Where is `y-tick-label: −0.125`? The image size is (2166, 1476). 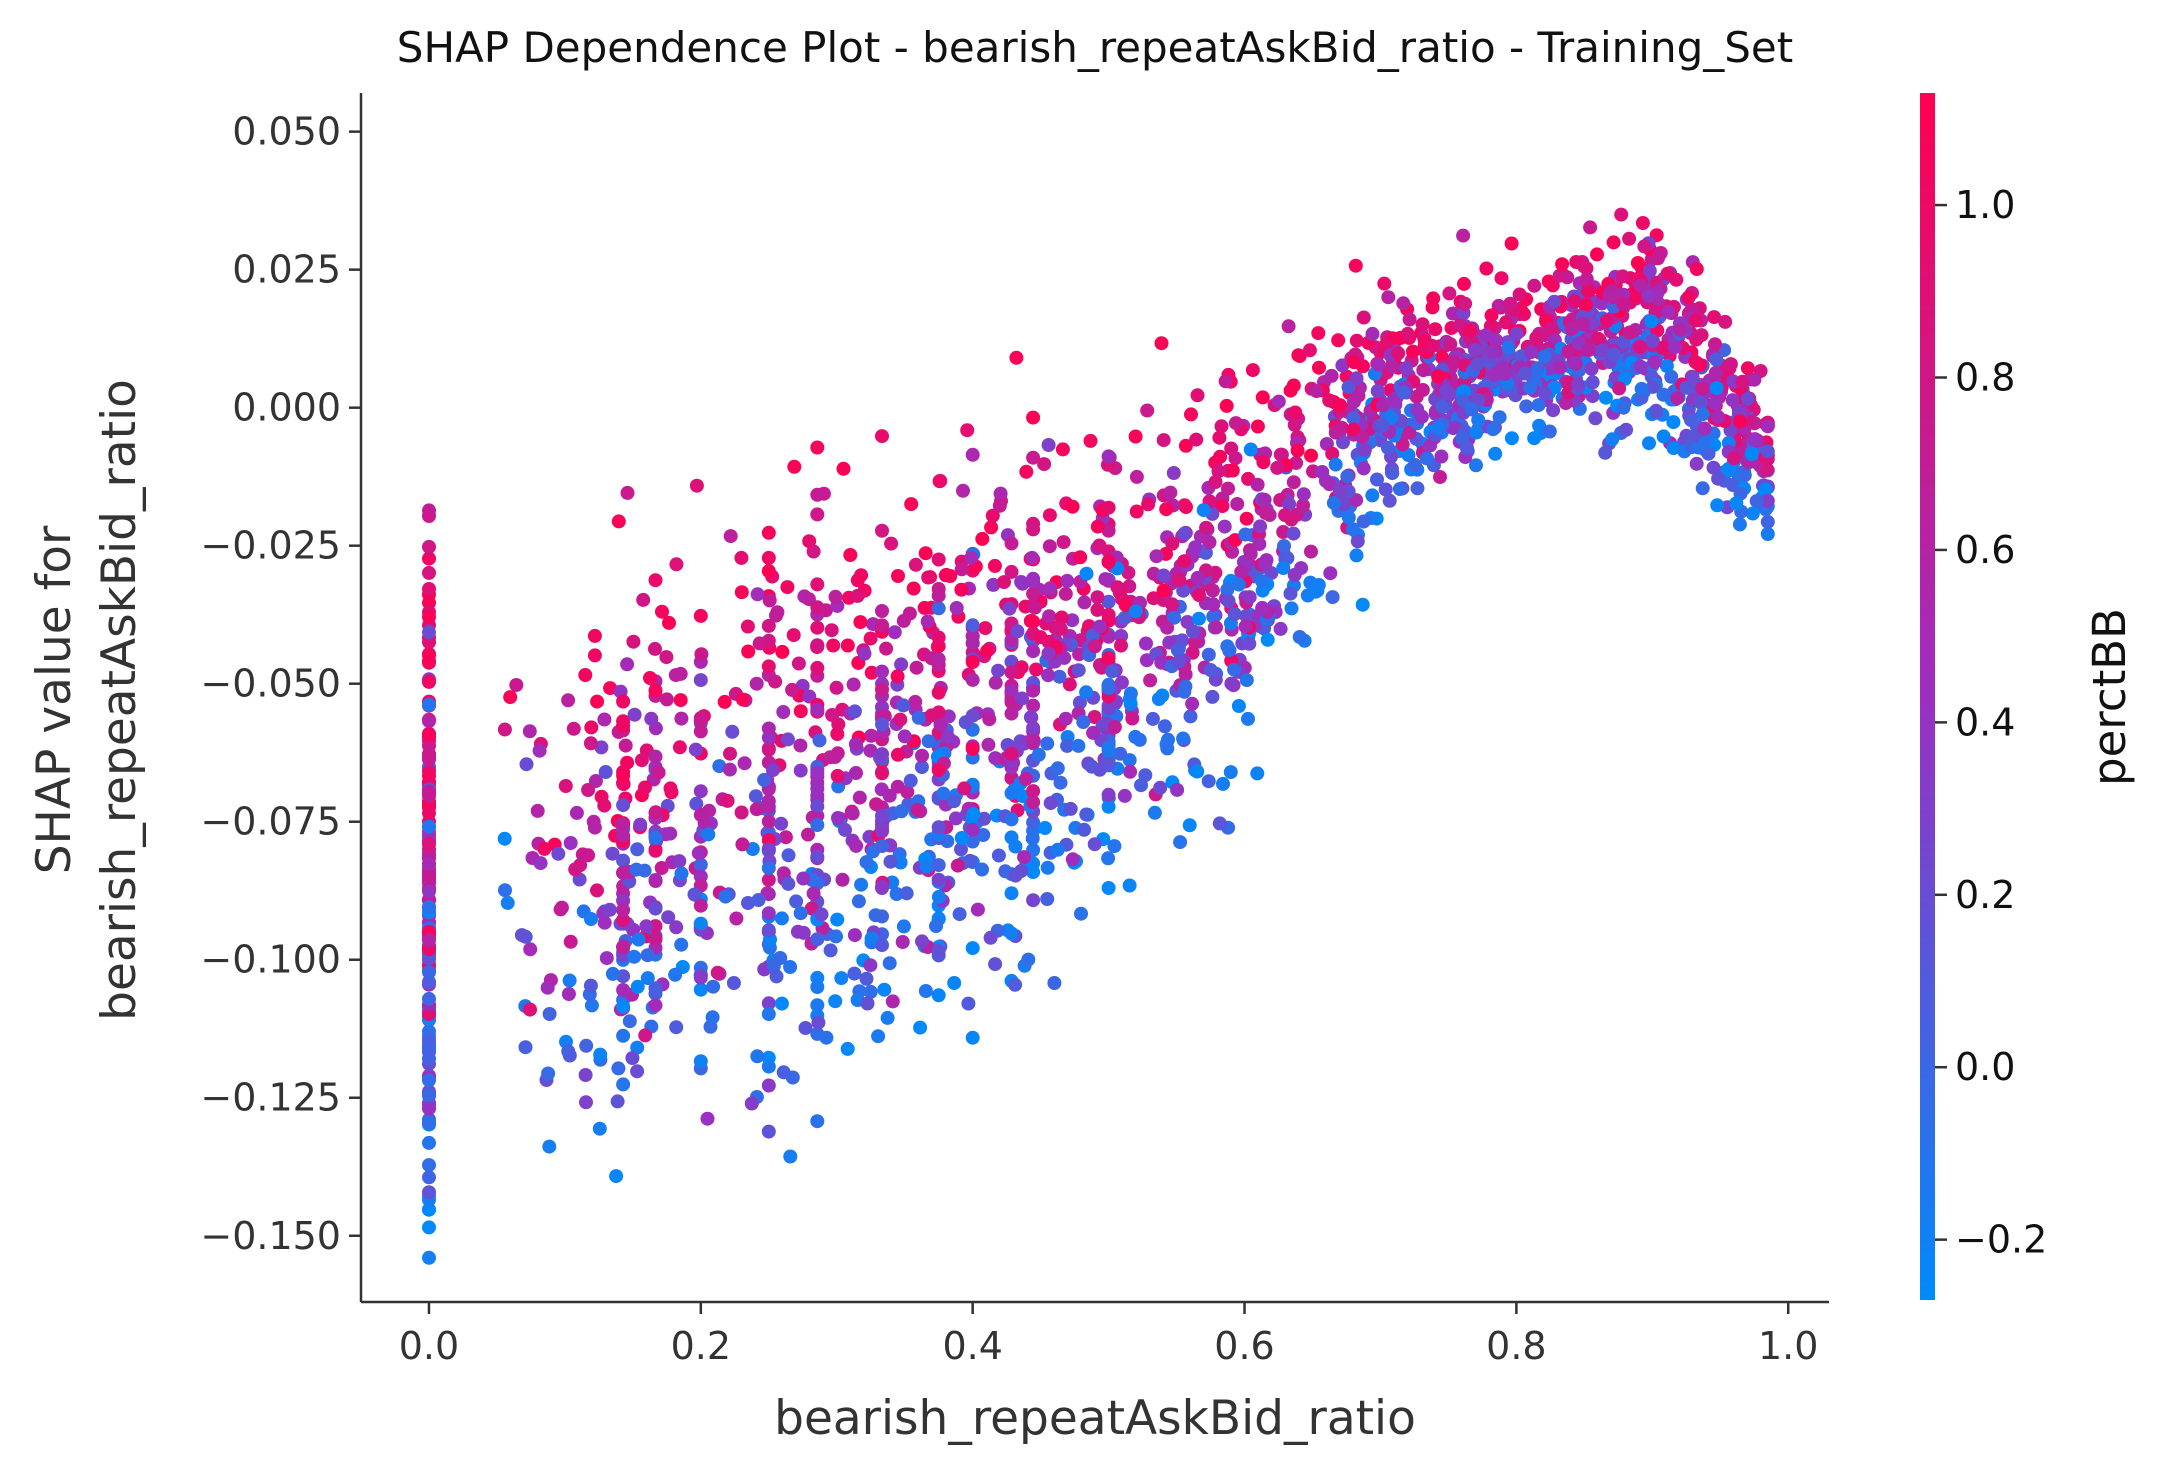
y-tick-label: −0.125 is located at coordinates (270, 1098).